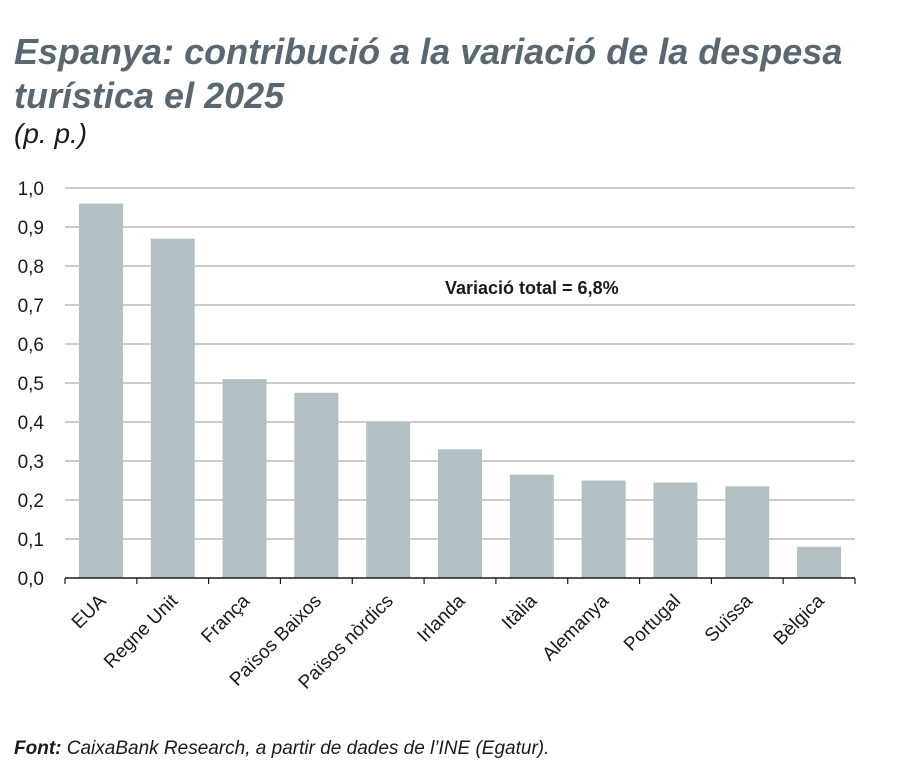  I want to click on y-tick-label: 0,6, so click(31, 345).